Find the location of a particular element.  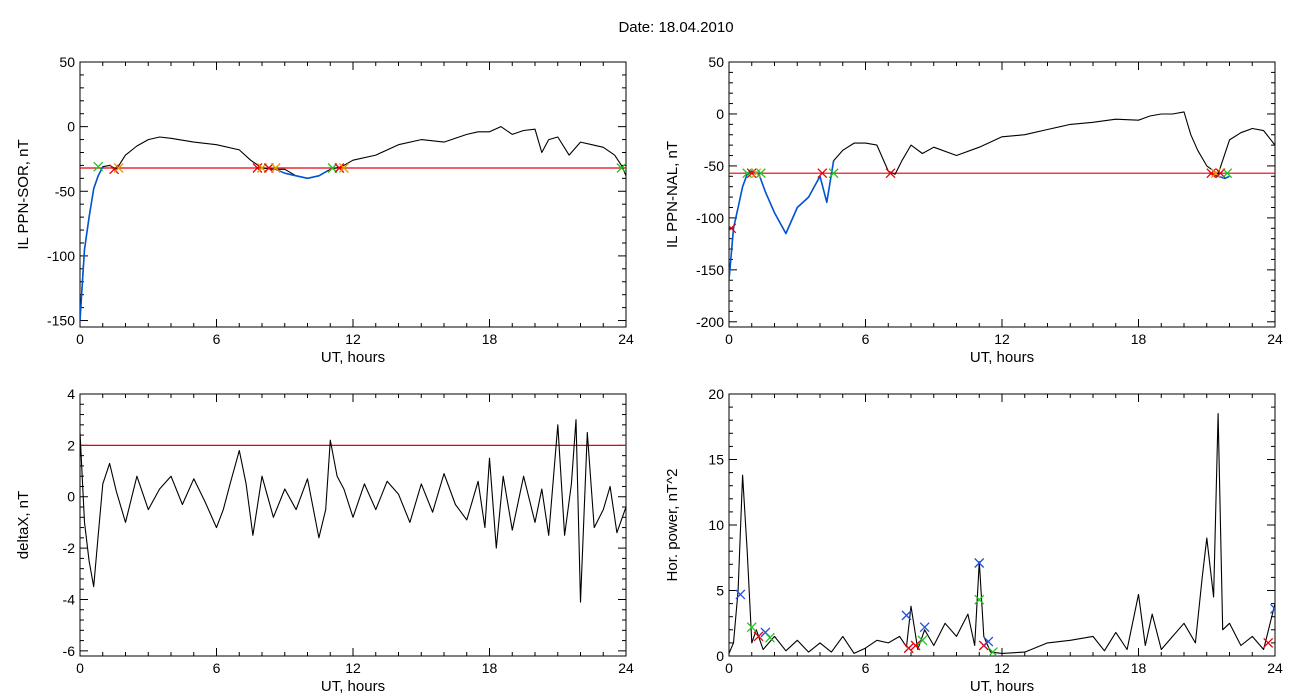

y-tick-label: -100 is located at coordinates (61, 256).